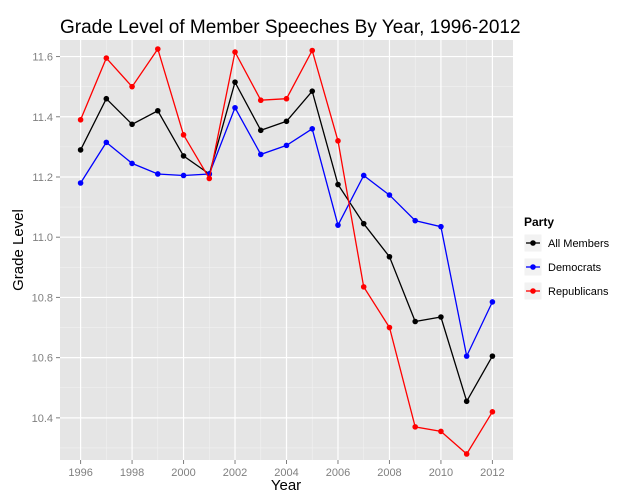  Describe the element at coordinates (42, 419) in the screenshot. I see `y-tick-label: 10.4` at that location.